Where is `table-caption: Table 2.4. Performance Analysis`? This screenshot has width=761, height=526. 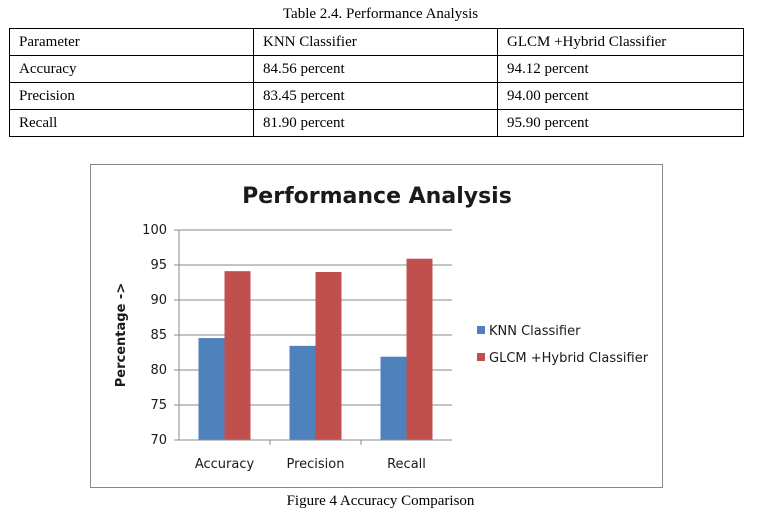 table-caption: Table 2.4. Performance Analysis is located at coordinates (380, 14).